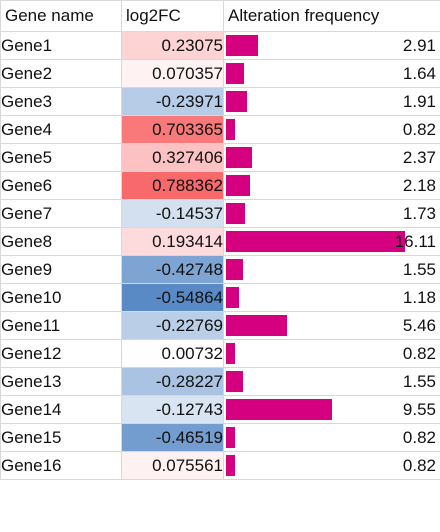  I want to click on table-row: Gene14 -0.12743 9.55, so click(220, 409).